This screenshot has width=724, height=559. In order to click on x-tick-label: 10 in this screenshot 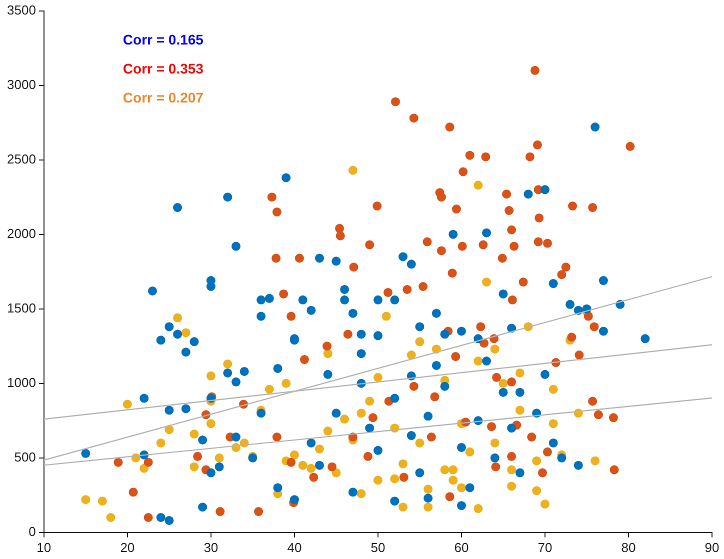, I will do `click(44, 547)`.